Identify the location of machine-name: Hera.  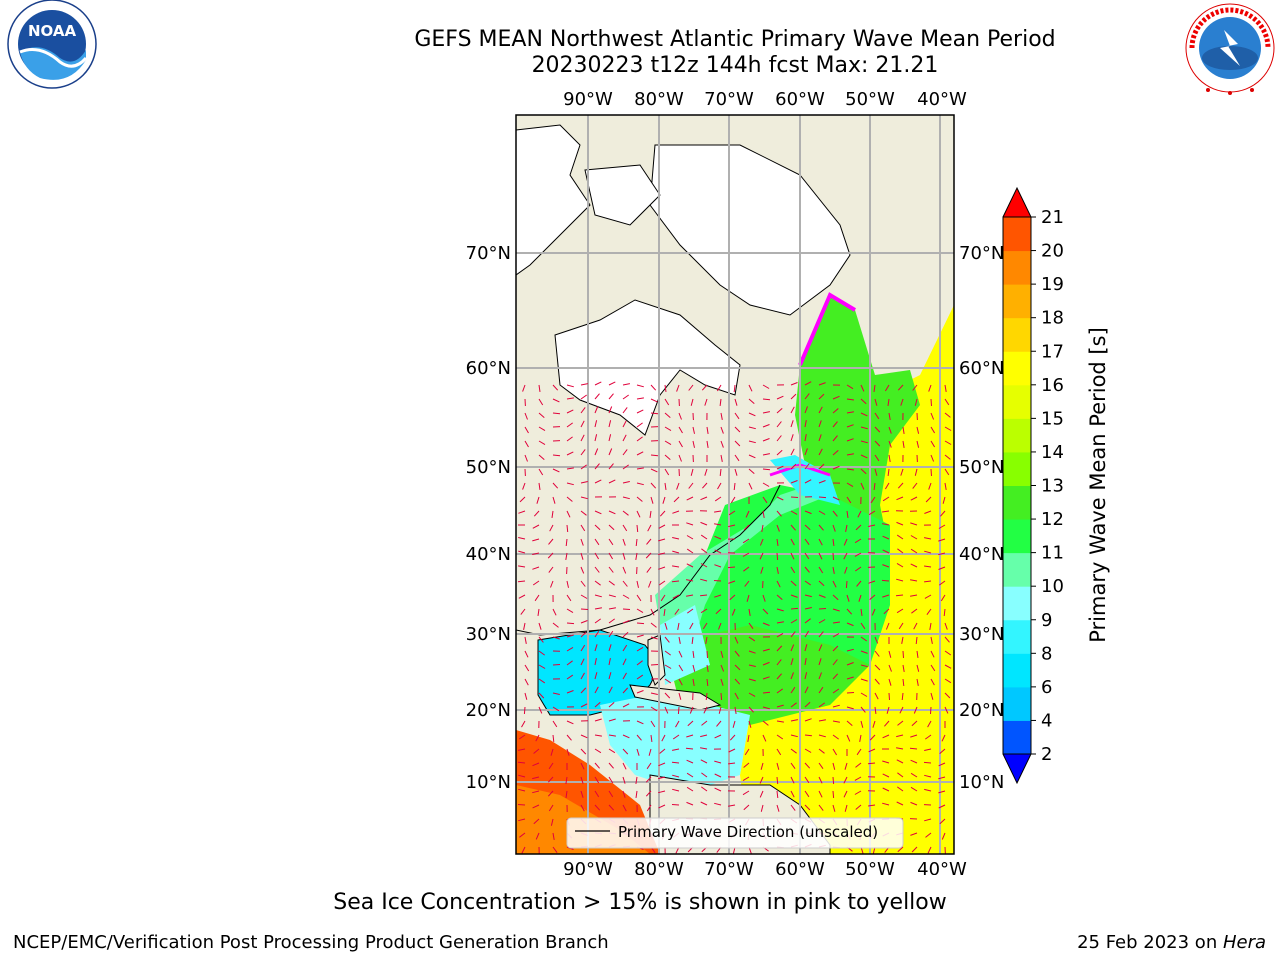
(1244, 942).